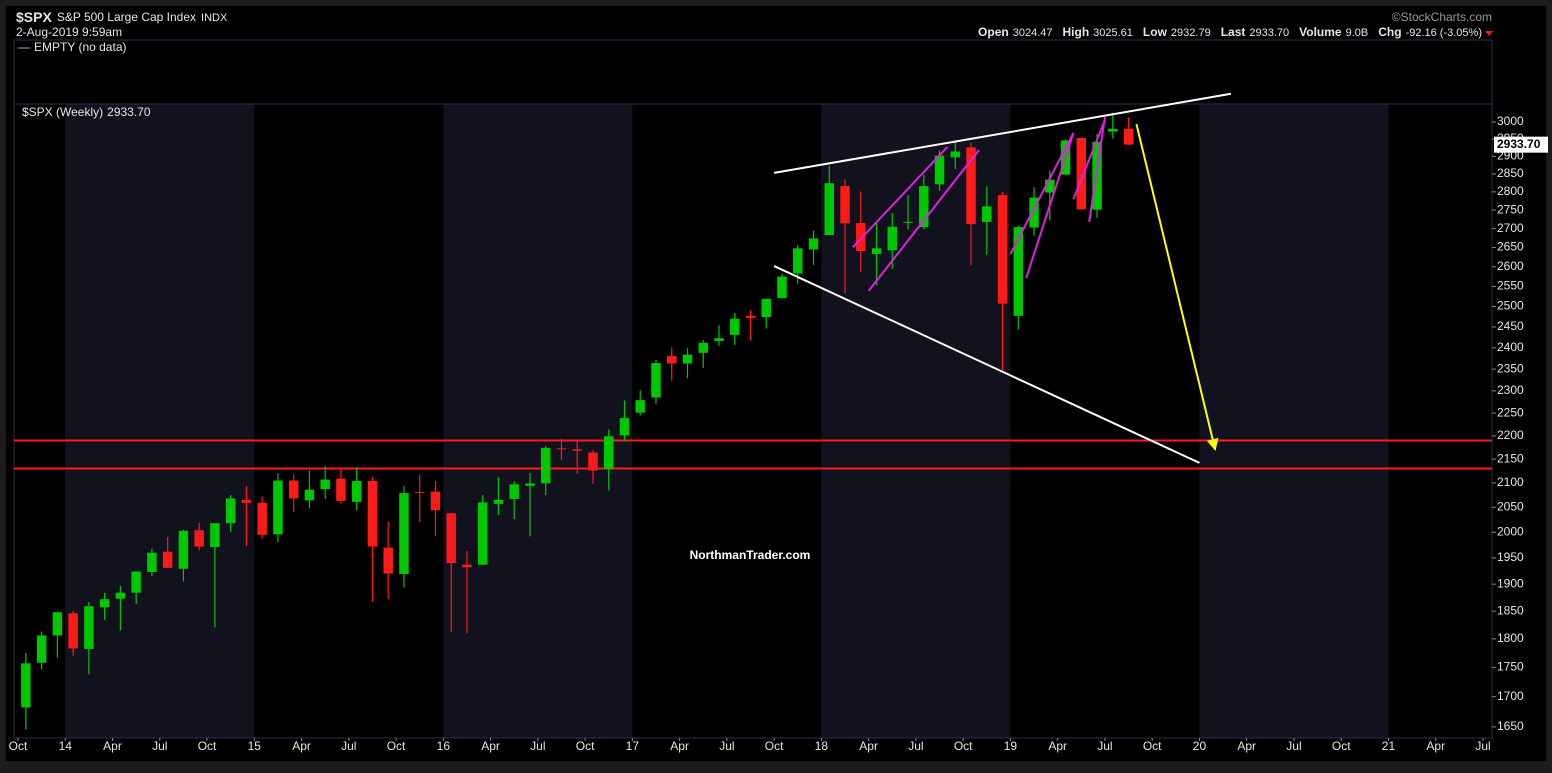  Describe the element at coordinates (1510, 191) in the screenshot. I see `y-tick-label: 2800` at that location.